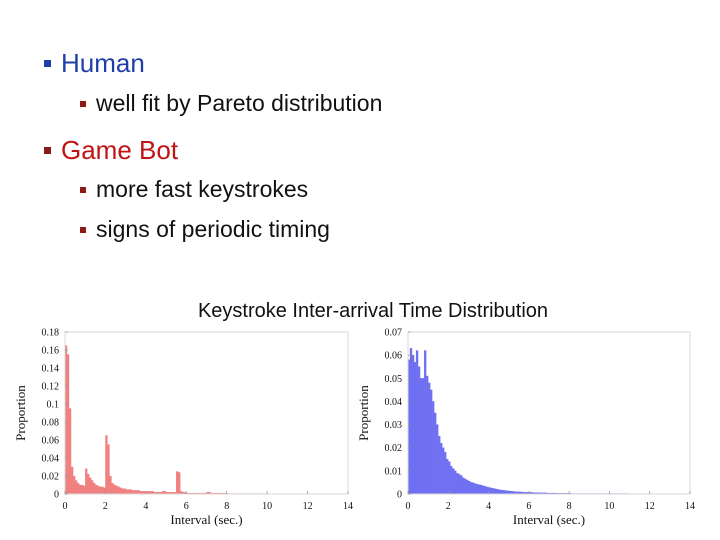 This screenshot has width=720, height=540. Describe the element at coordinates (51, 423) in the screenshot. I see `human-y-tick-label: 0.08` at that location.